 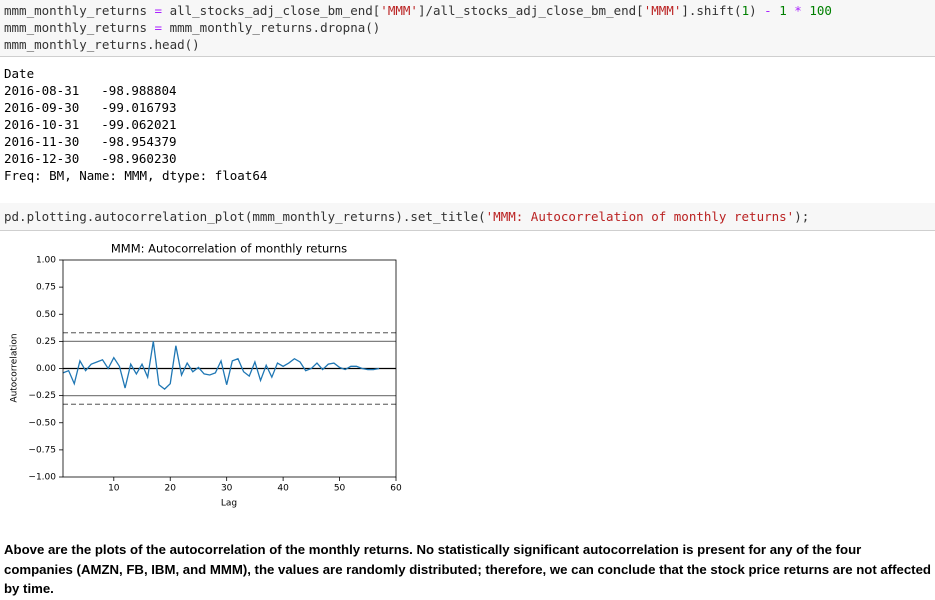 I want to click on y-axis-label: Autocorrelation, so click(x=15, y=367).